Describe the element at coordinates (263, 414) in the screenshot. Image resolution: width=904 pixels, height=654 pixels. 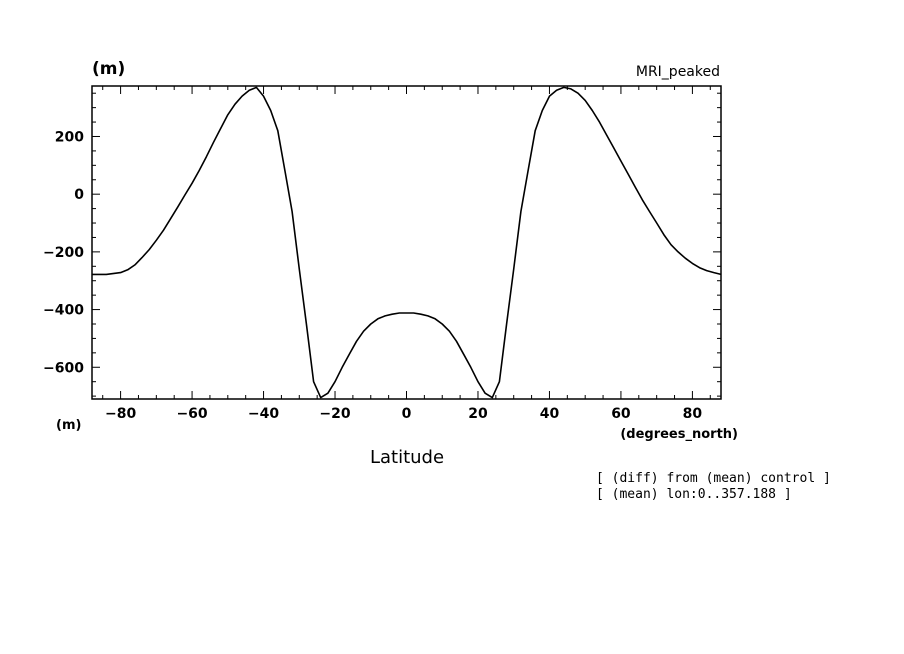
I see `x-tick-label: −40` at that location.